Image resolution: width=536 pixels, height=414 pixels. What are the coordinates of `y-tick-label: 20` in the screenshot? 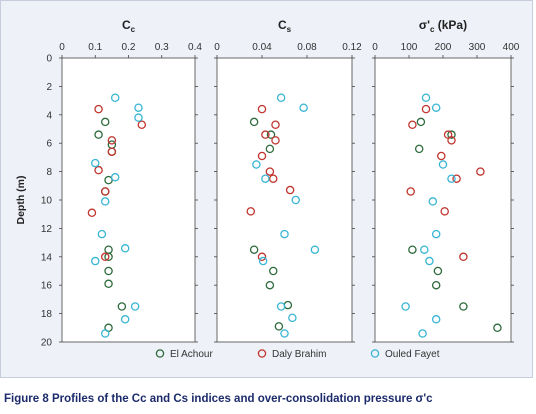 It's located at (47, 343).